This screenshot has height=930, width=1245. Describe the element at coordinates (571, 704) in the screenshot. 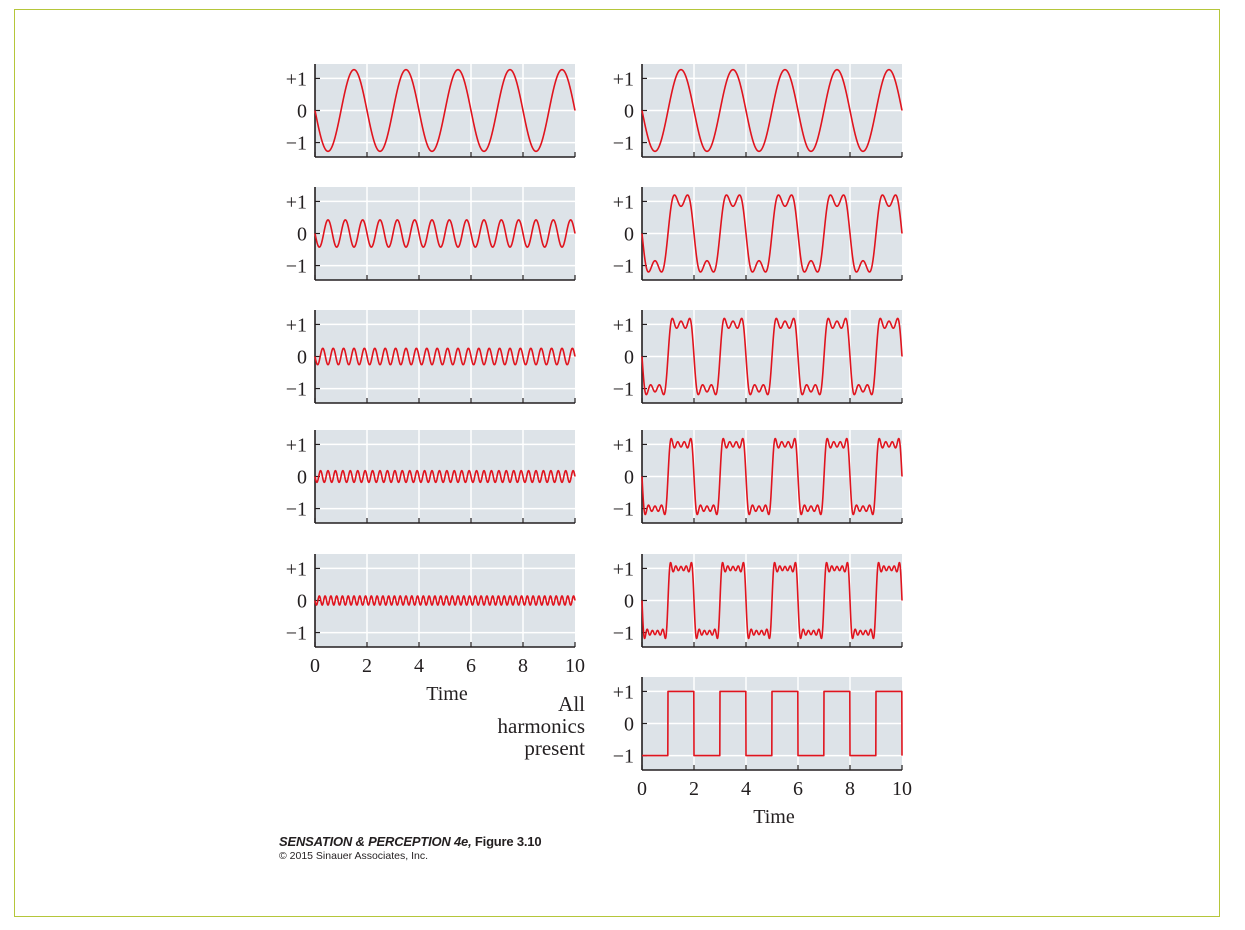

I see `square-wave-label-line: All` at that location.